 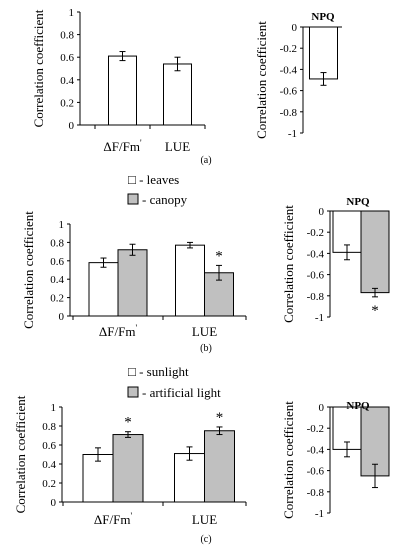 I want to click on legend-entry: □ - leaves, so click(x=153, y=179).